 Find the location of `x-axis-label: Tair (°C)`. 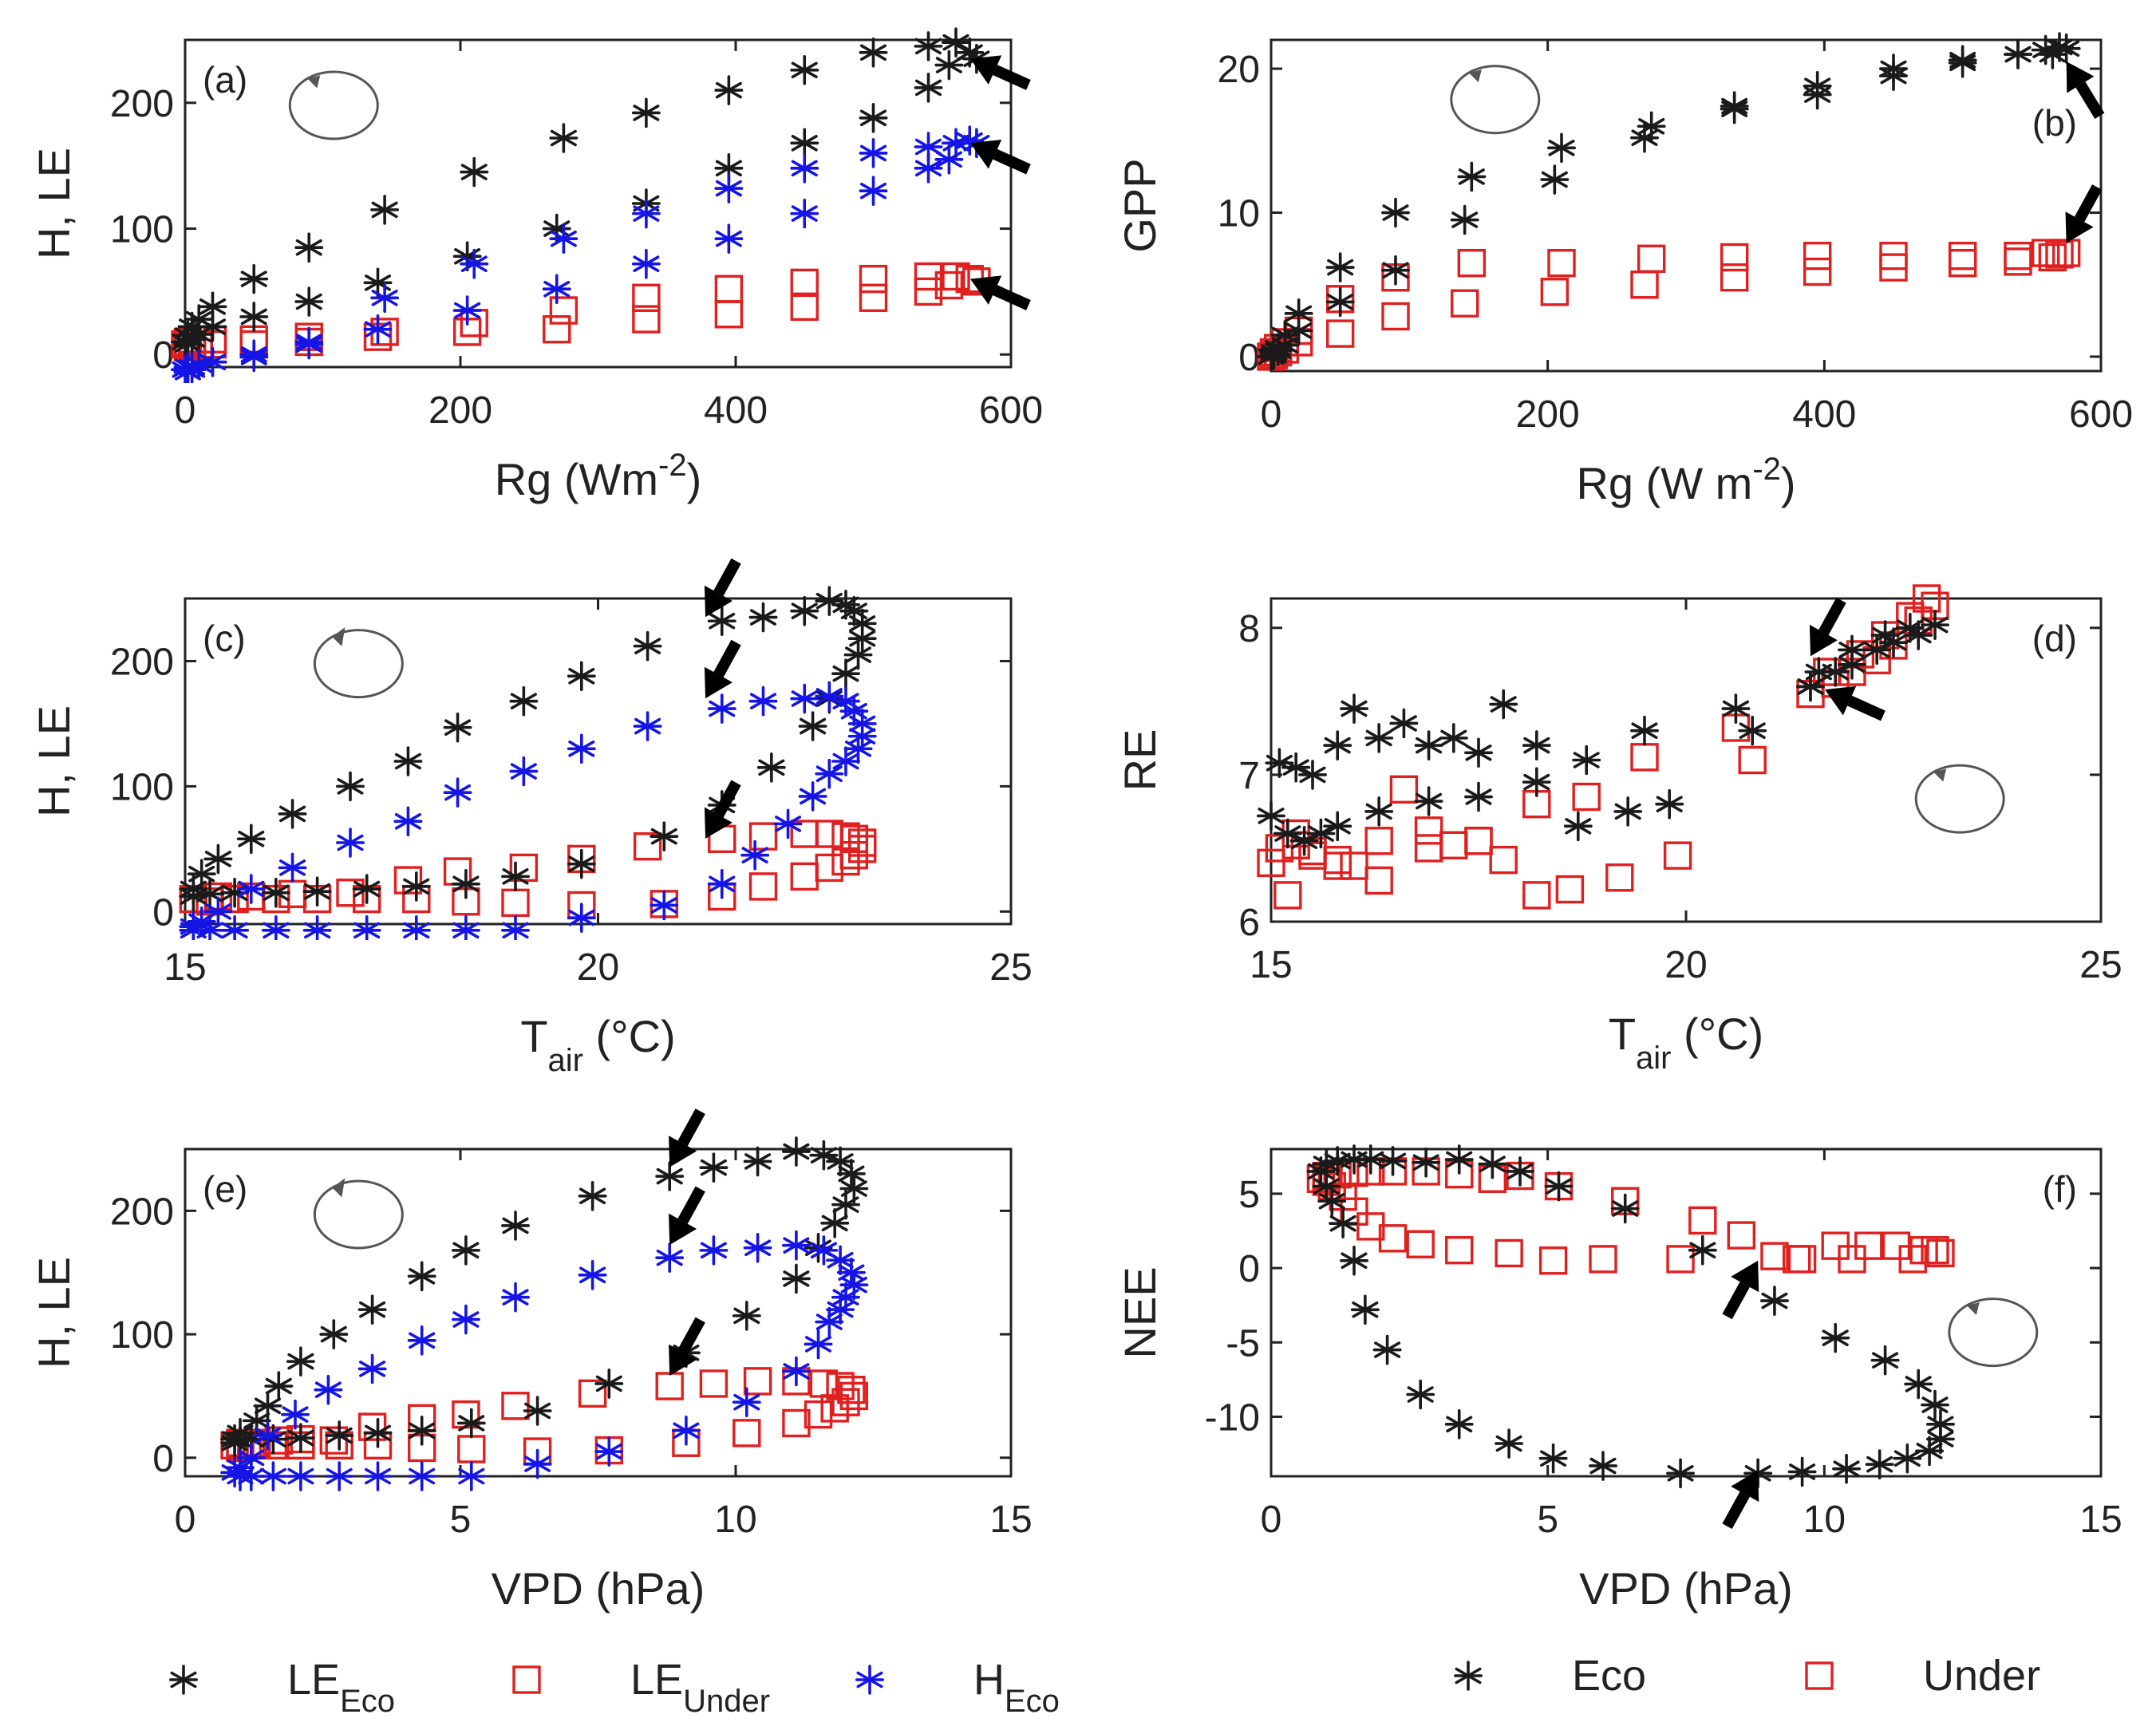

x-axis-label: Tair (°C) is located at coordinates (1686, 1042).